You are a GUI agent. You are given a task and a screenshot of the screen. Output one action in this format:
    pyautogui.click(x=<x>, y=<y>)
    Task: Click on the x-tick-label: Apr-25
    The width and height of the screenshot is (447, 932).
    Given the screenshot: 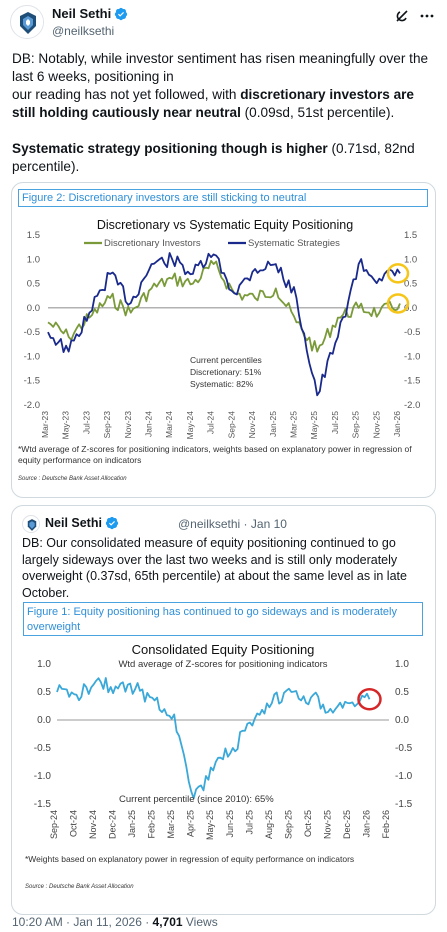 What is the action you would take?
    pyautogui.click(x=191, y=823)
    